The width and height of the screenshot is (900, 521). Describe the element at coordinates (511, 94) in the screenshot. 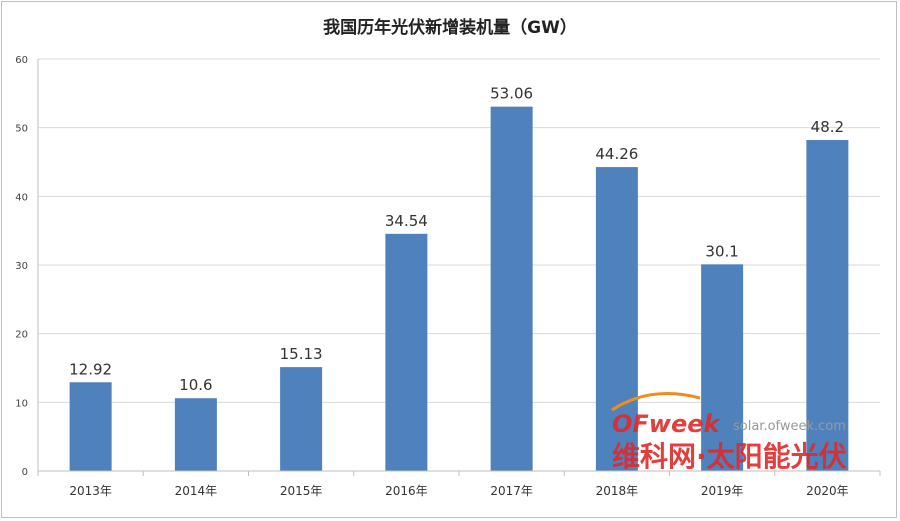

I see `data-label: 53.06` at that location.